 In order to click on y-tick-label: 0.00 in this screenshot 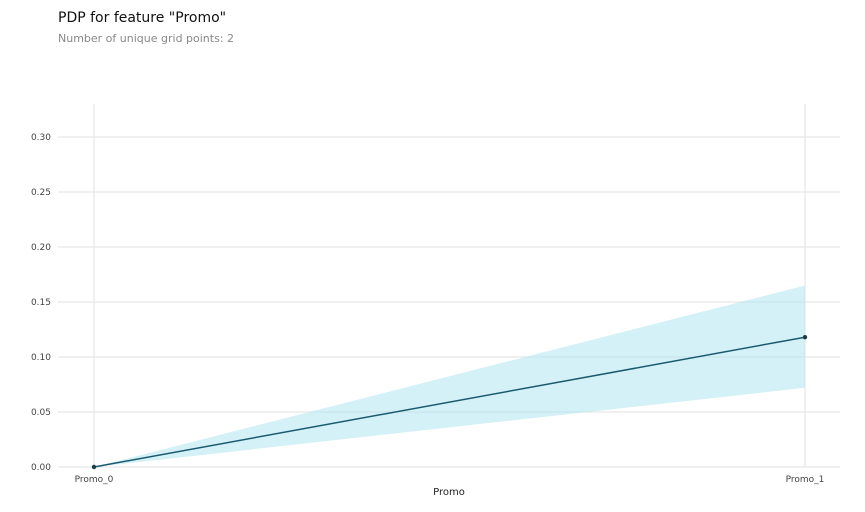, I will do `click(41, 468)`.